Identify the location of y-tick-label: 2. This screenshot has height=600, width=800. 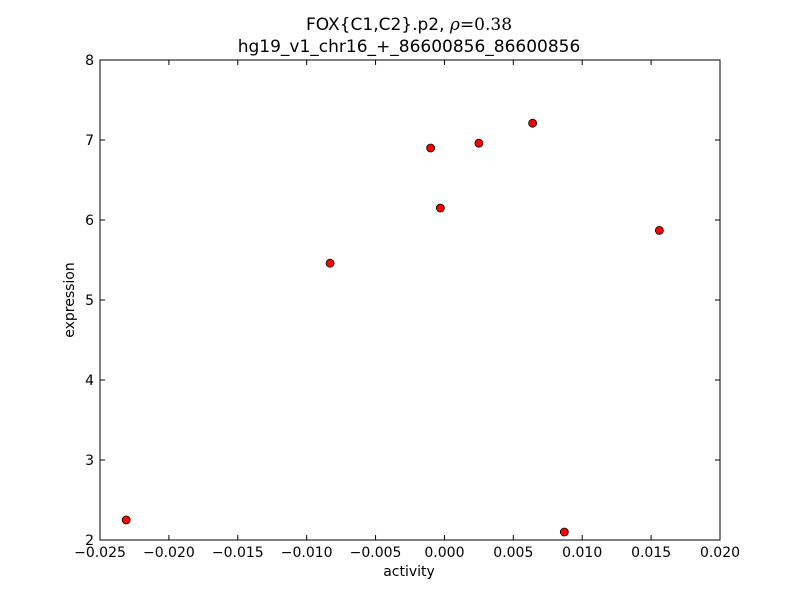
(89, 541).